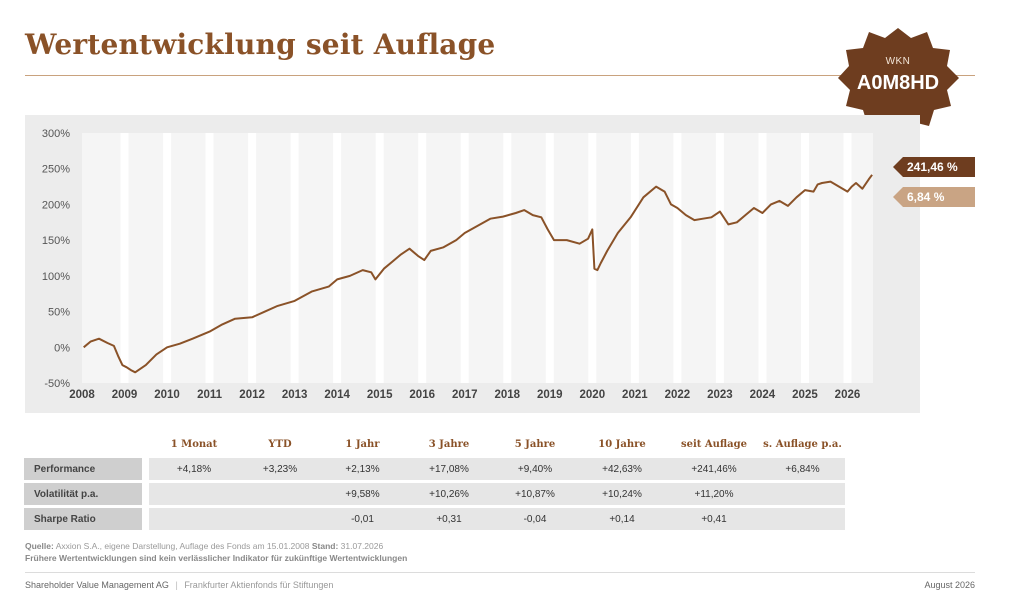 The height and width of the screenshot is (603, 1009). What do you see at coordinates (550, 395) in the screenshot?
I see `x-tick-label: 2019` at bounding box center [550, 395].